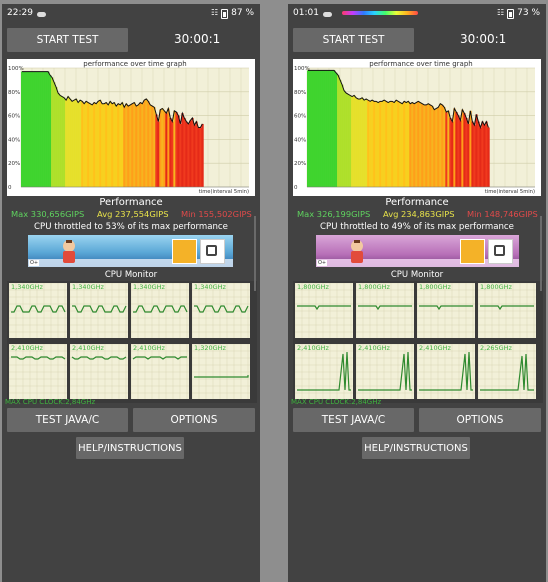 Image resolution: width=548 pixels, height=582 pixels. What do you see at coordinates (133, 214) in the screenshot?
I see `avg-gips: Avg 237,554GIPS` at bounding box center [133, 214].